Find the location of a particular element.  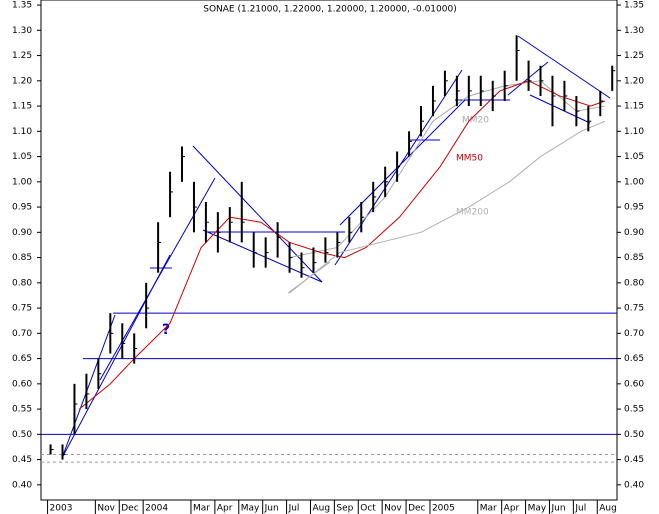

series-label: MM20 is located at coordinates (475, 121).